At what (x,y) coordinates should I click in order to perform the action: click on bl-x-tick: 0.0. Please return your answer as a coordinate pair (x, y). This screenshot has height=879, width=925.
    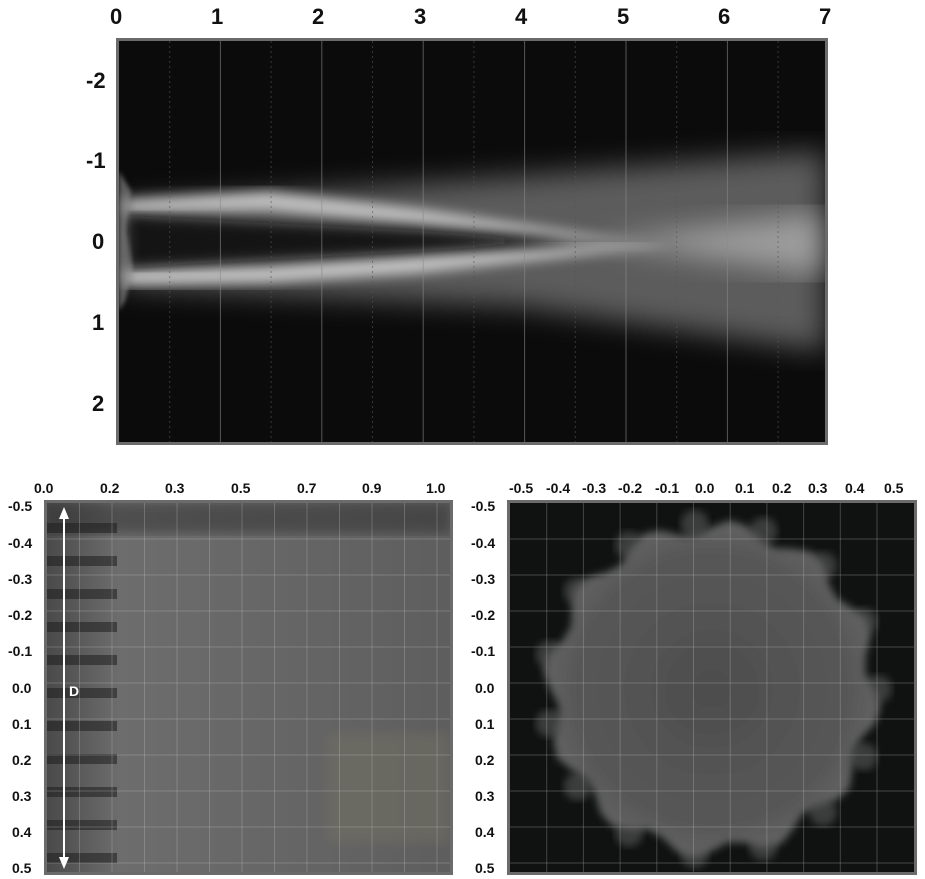
    Looking at the image, I should click on (44, 488).